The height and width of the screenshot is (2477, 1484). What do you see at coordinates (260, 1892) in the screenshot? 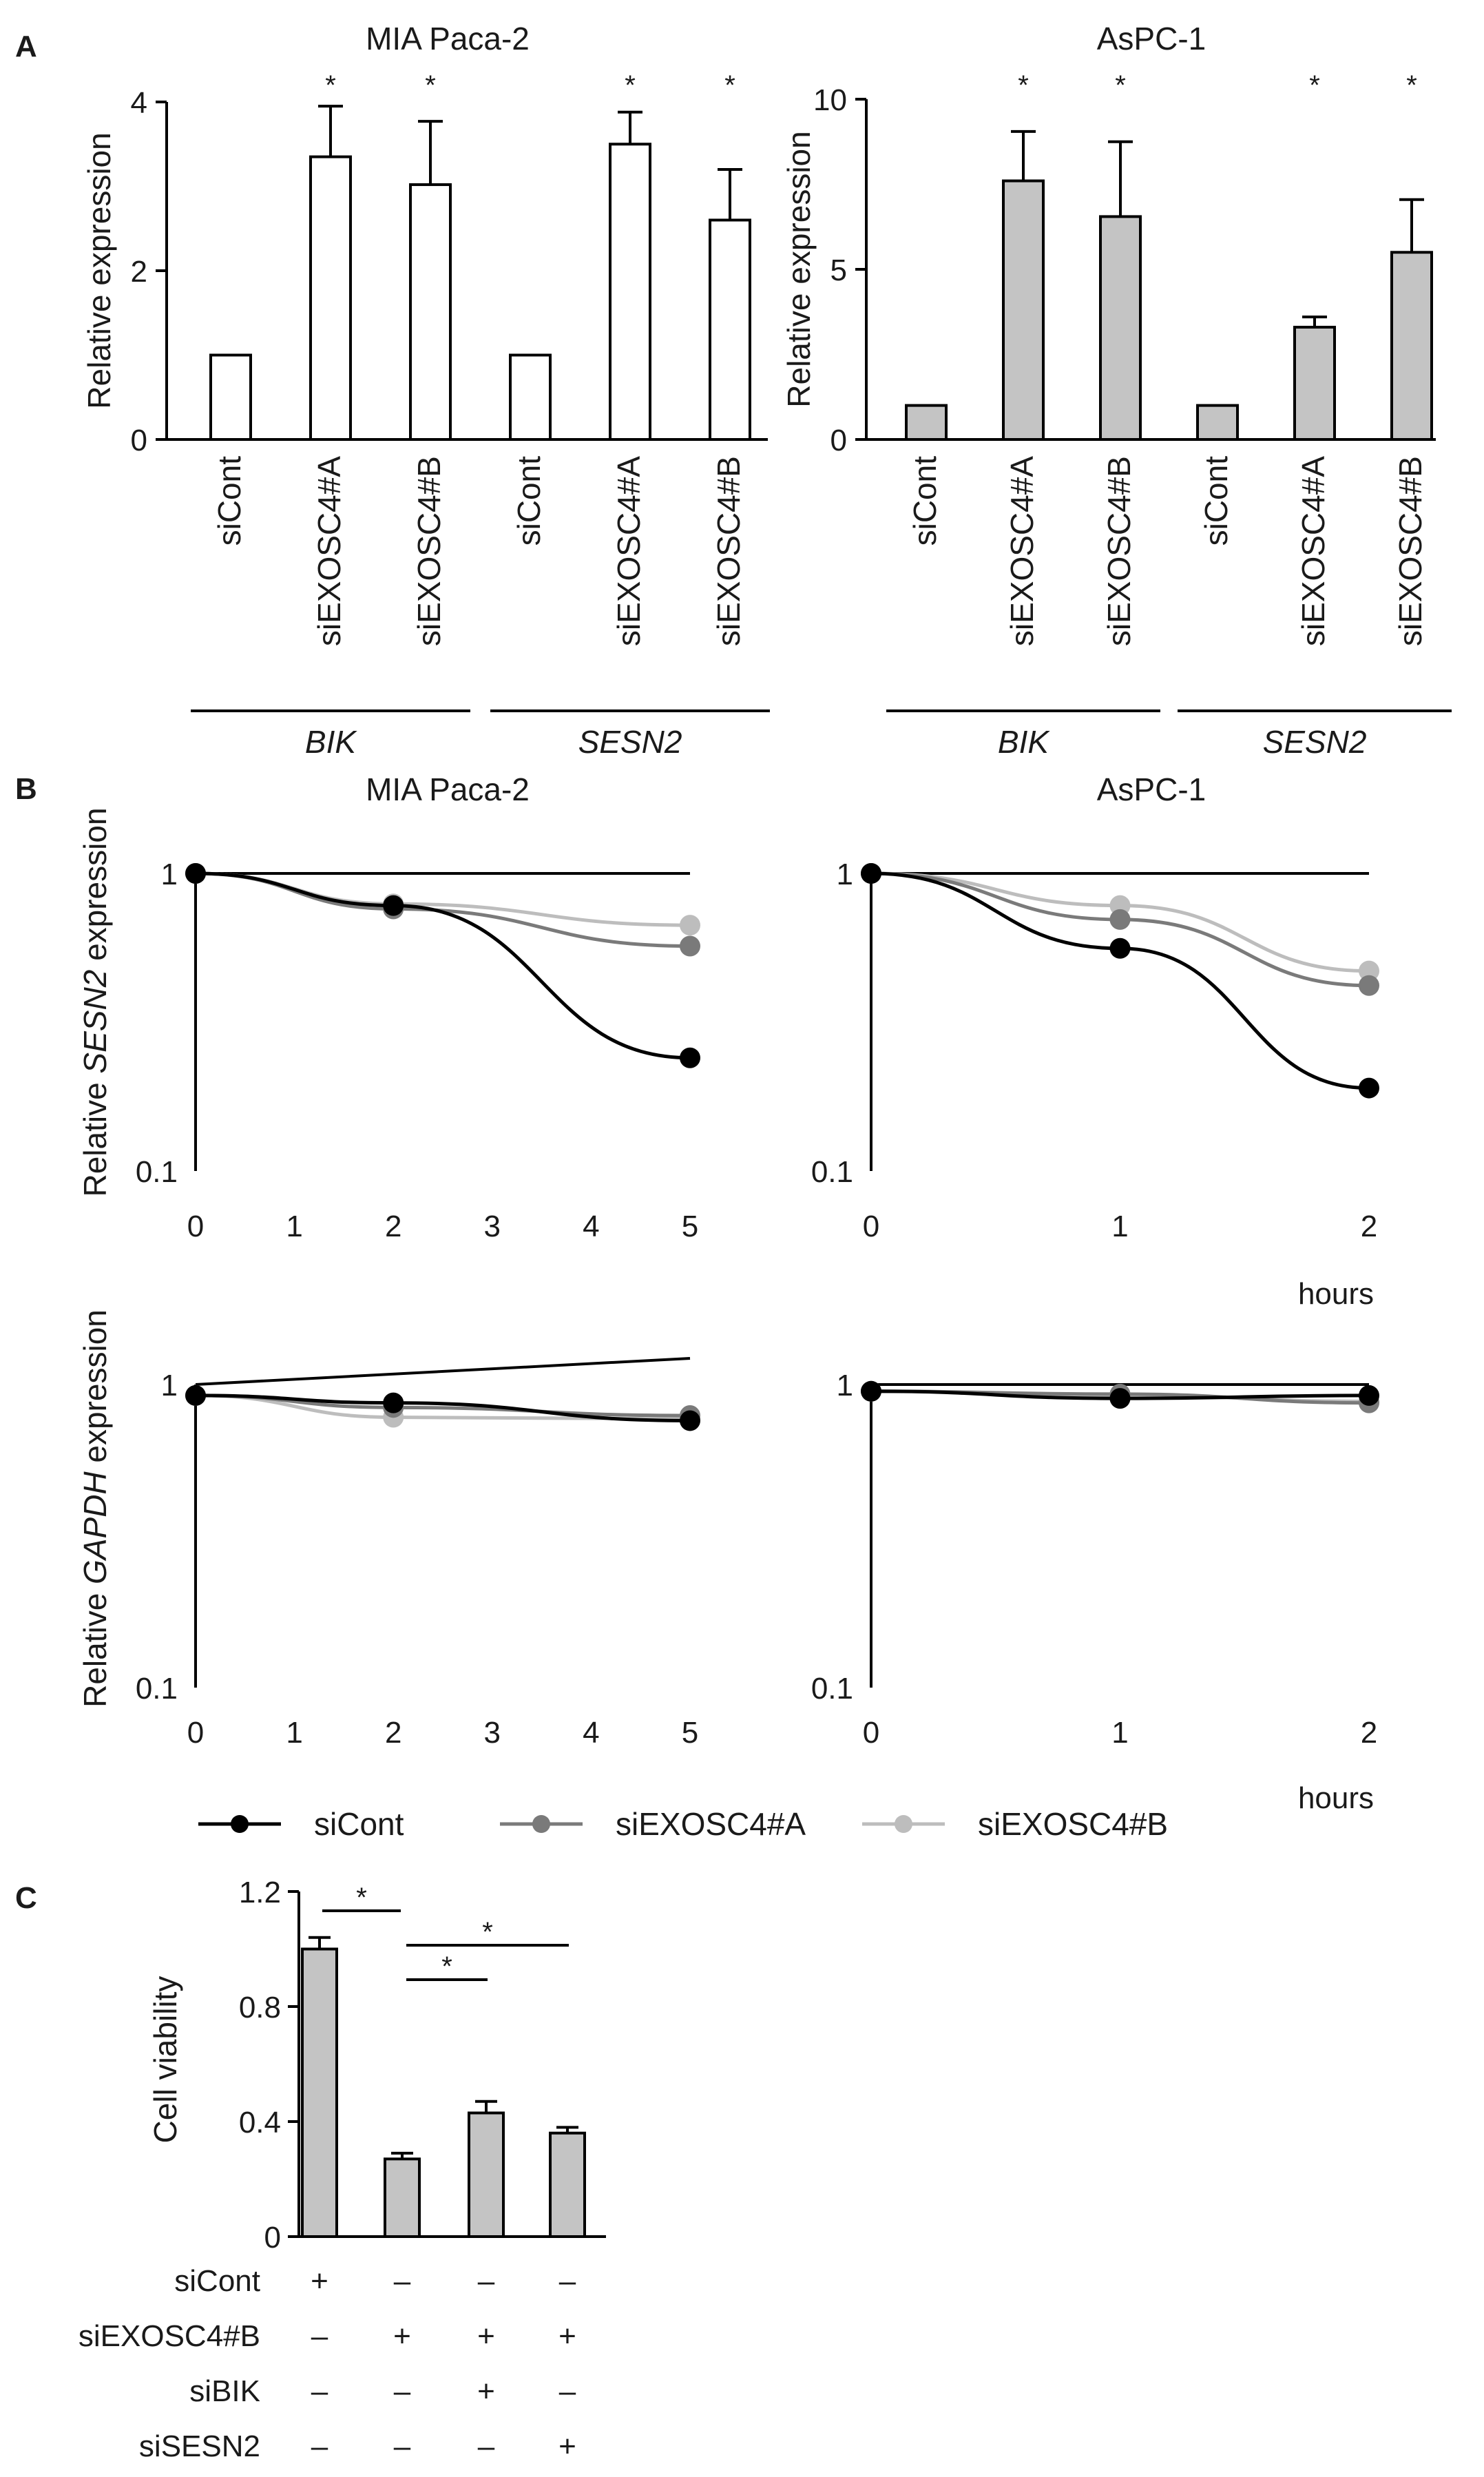
I see `y-tick-label: 1.2` at bounding box center [260, 1892].